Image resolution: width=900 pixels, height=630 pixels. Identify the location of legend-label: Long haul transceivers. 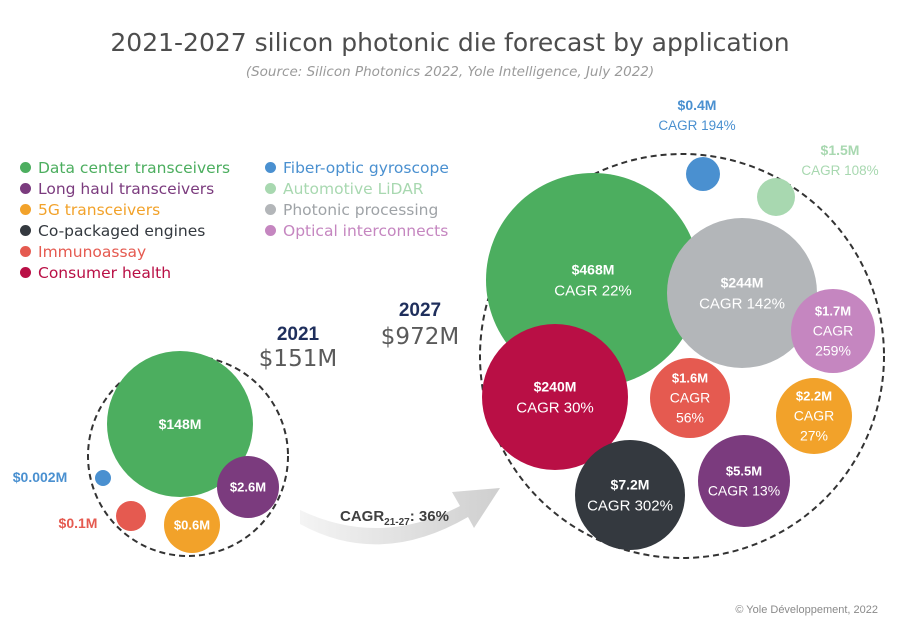
(126, 189).